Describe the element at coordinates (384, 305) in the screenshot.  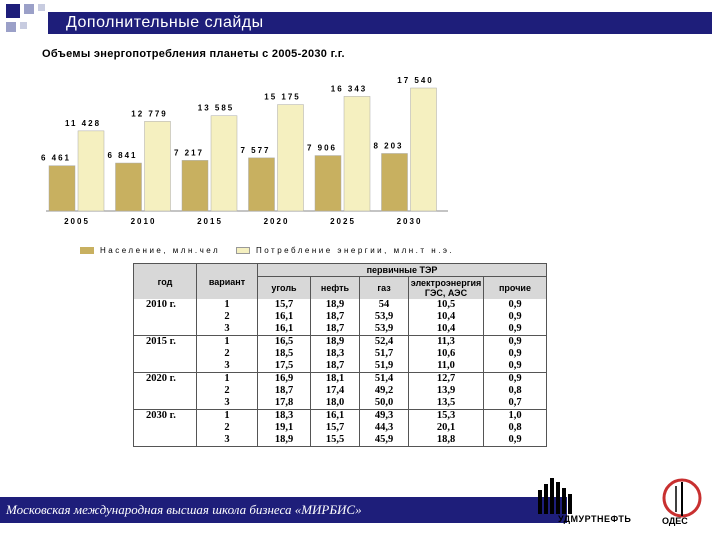
I see `table-cell: 54` at that location.